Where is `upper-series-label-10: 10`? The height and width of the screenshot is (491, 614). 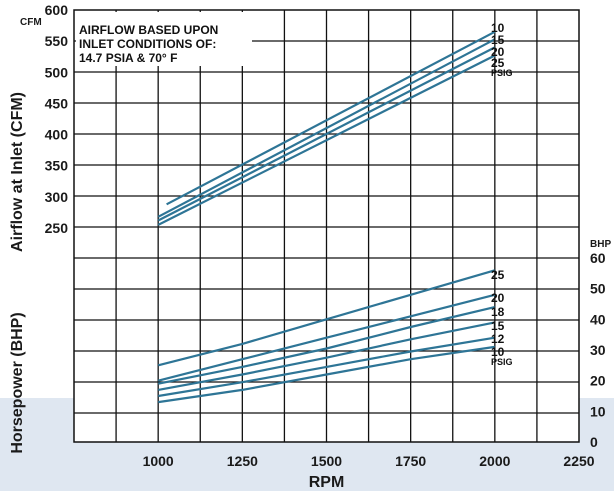
upper-series-label-10: 10 is located at coordinates (498, 28).